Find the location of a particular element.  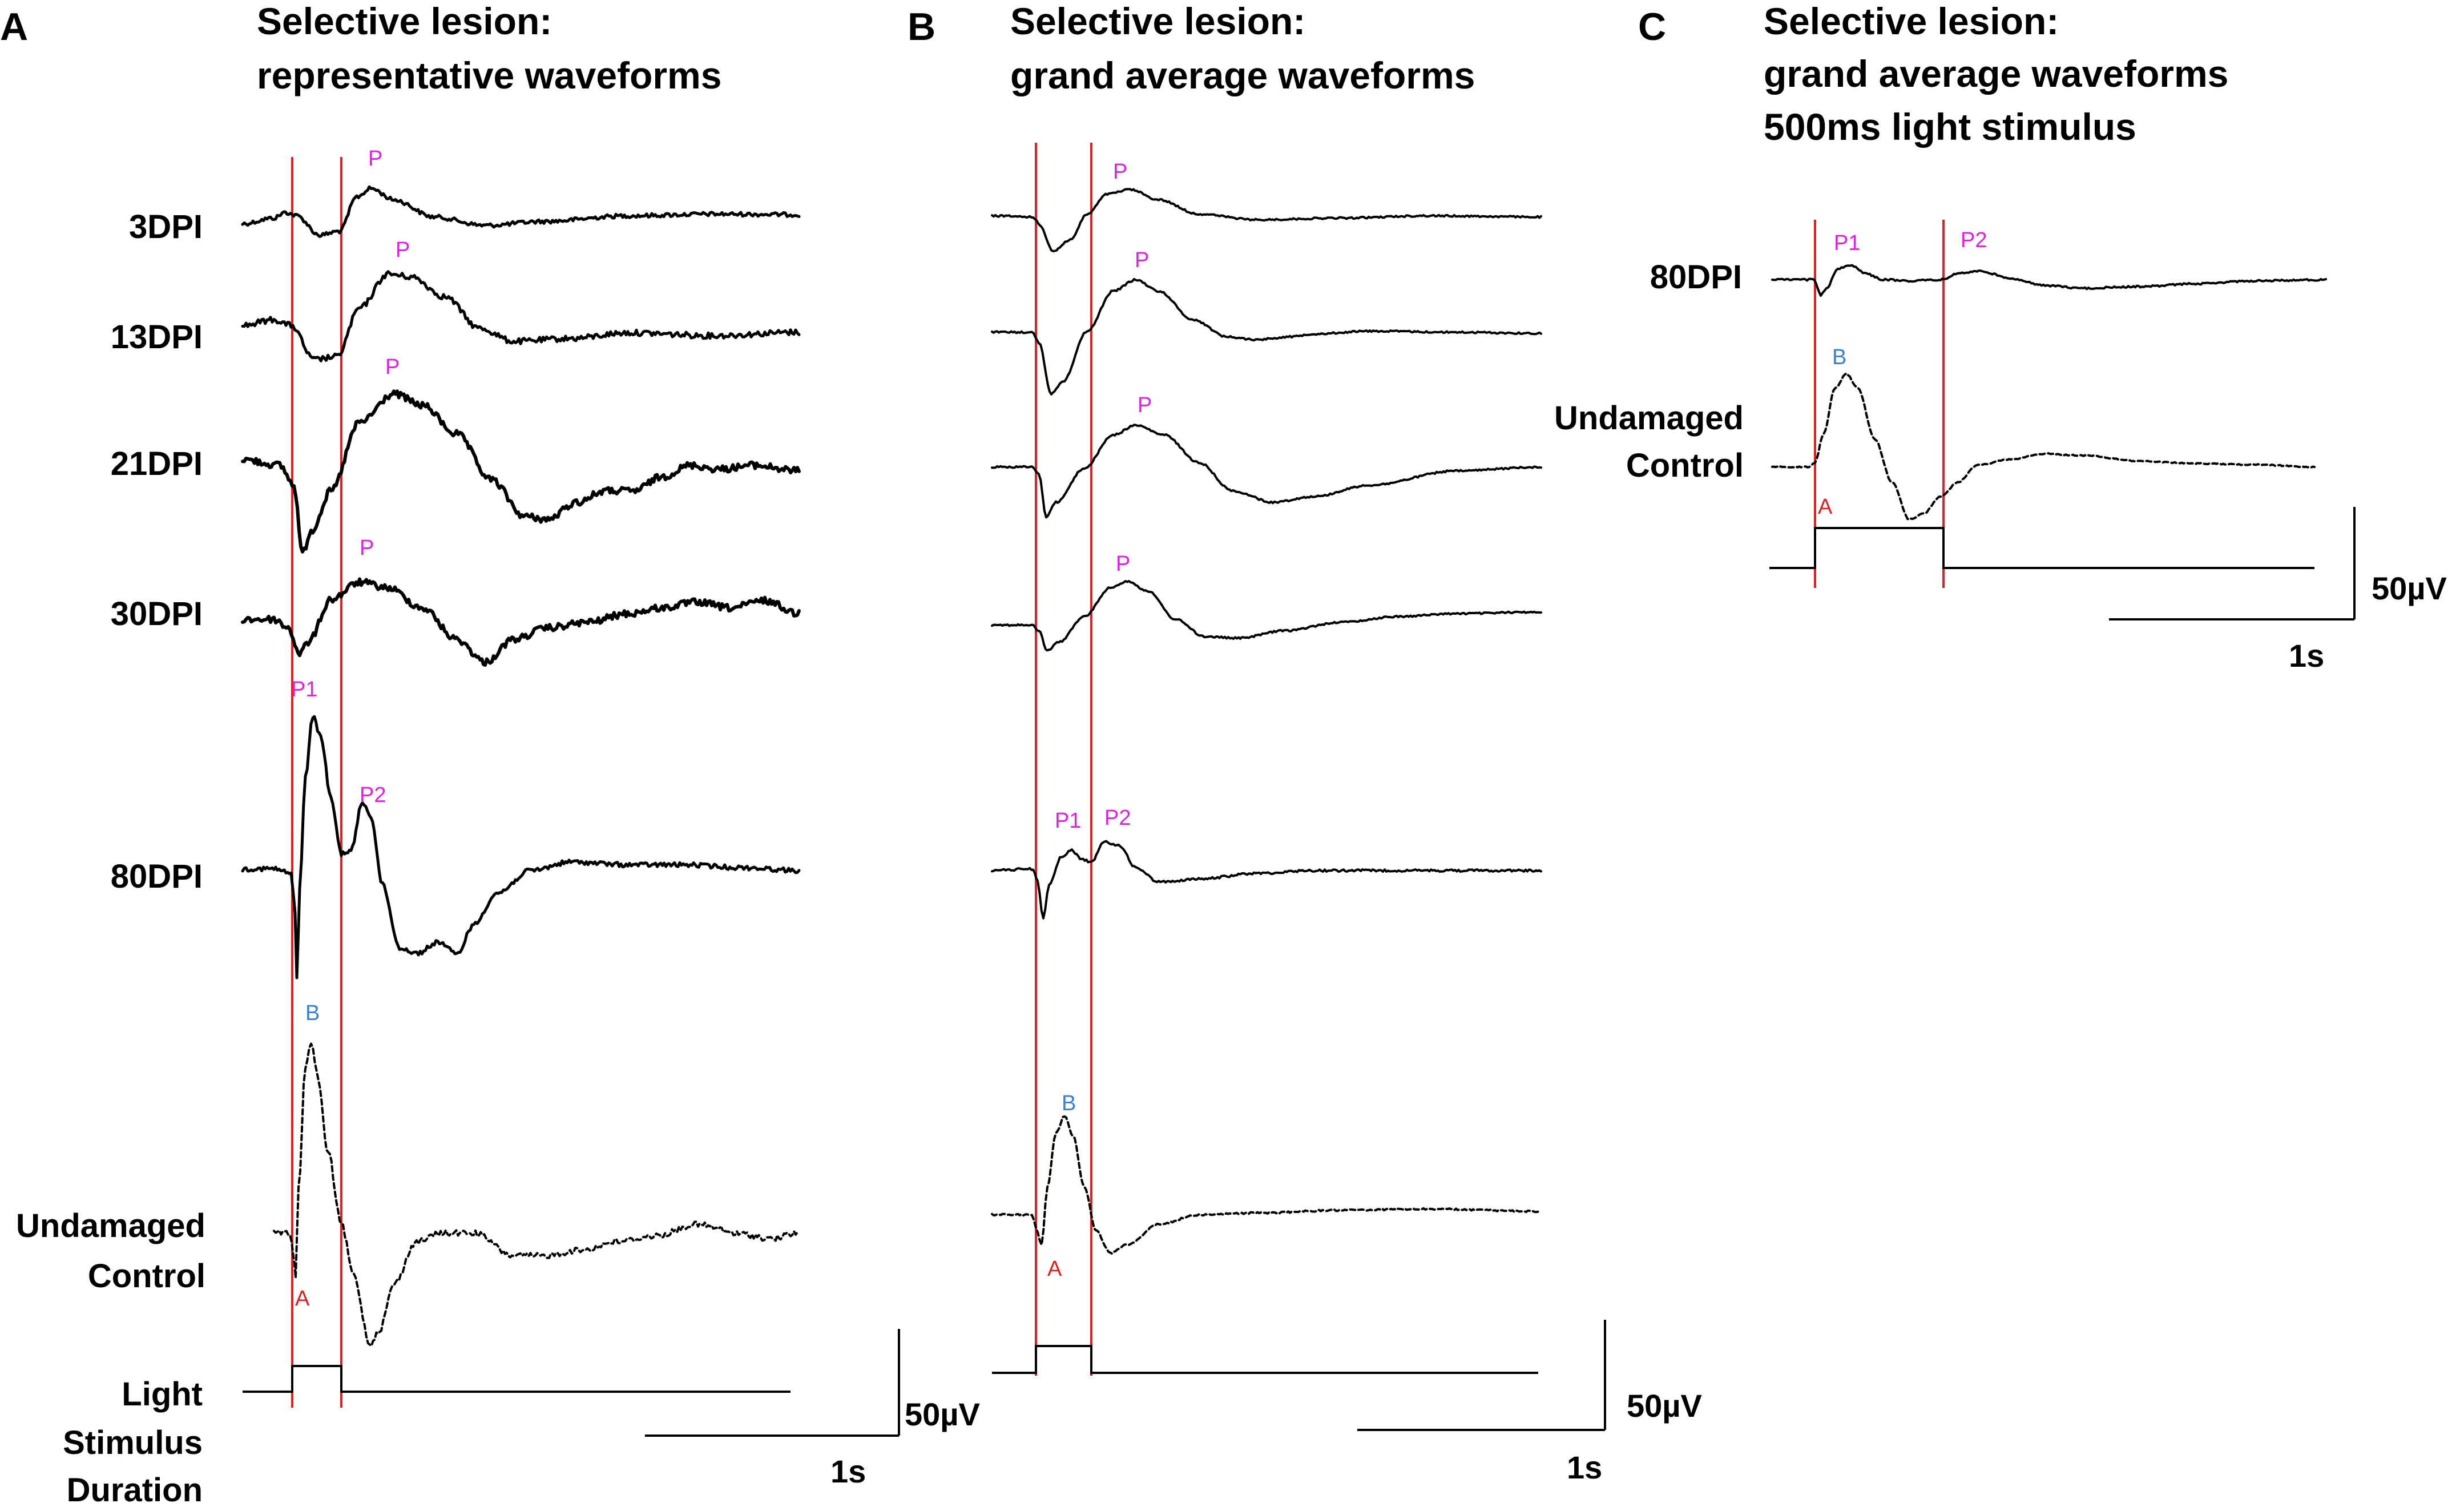

panel-c-trace-80dpi is located at coordinates (2049, 280).